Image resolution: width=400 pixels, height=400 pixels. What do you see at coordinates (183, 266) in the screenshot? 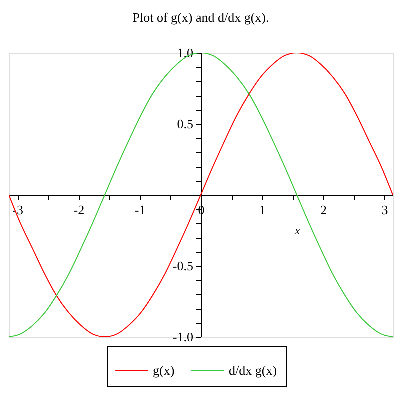
I see `y-tick-label: -0.5` at bounding box center [183, 266].